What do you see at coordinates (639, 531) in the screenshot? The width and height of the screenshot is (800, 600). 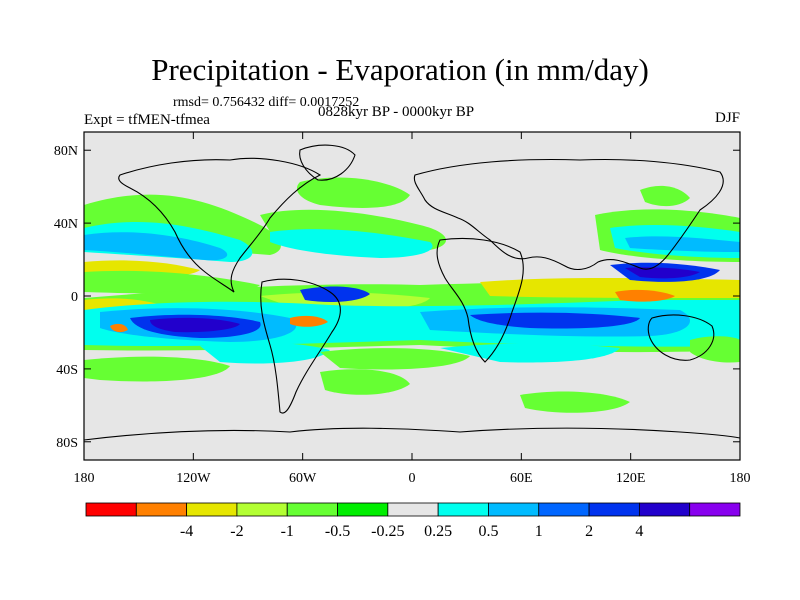 I see `colorbar-label: 4` at bounding box center [639, 531].